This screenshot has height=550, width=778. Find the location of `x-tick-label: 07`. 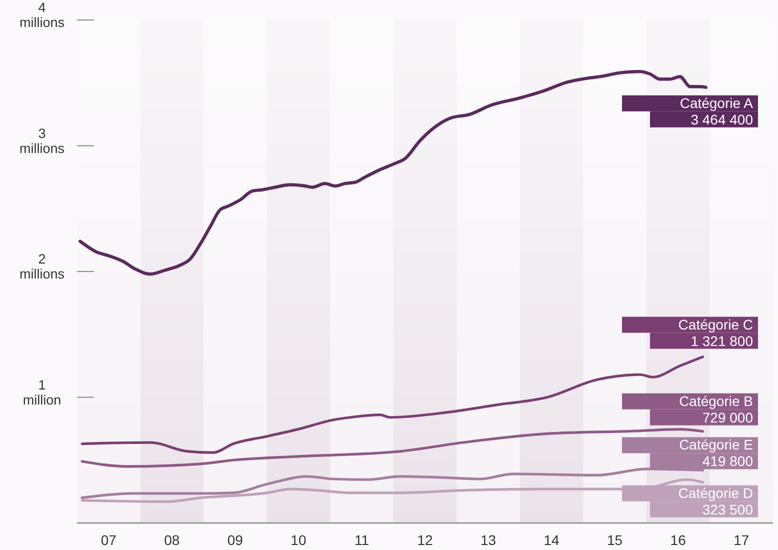

x-tick-label: 07 is located at coordinates (108, 540).